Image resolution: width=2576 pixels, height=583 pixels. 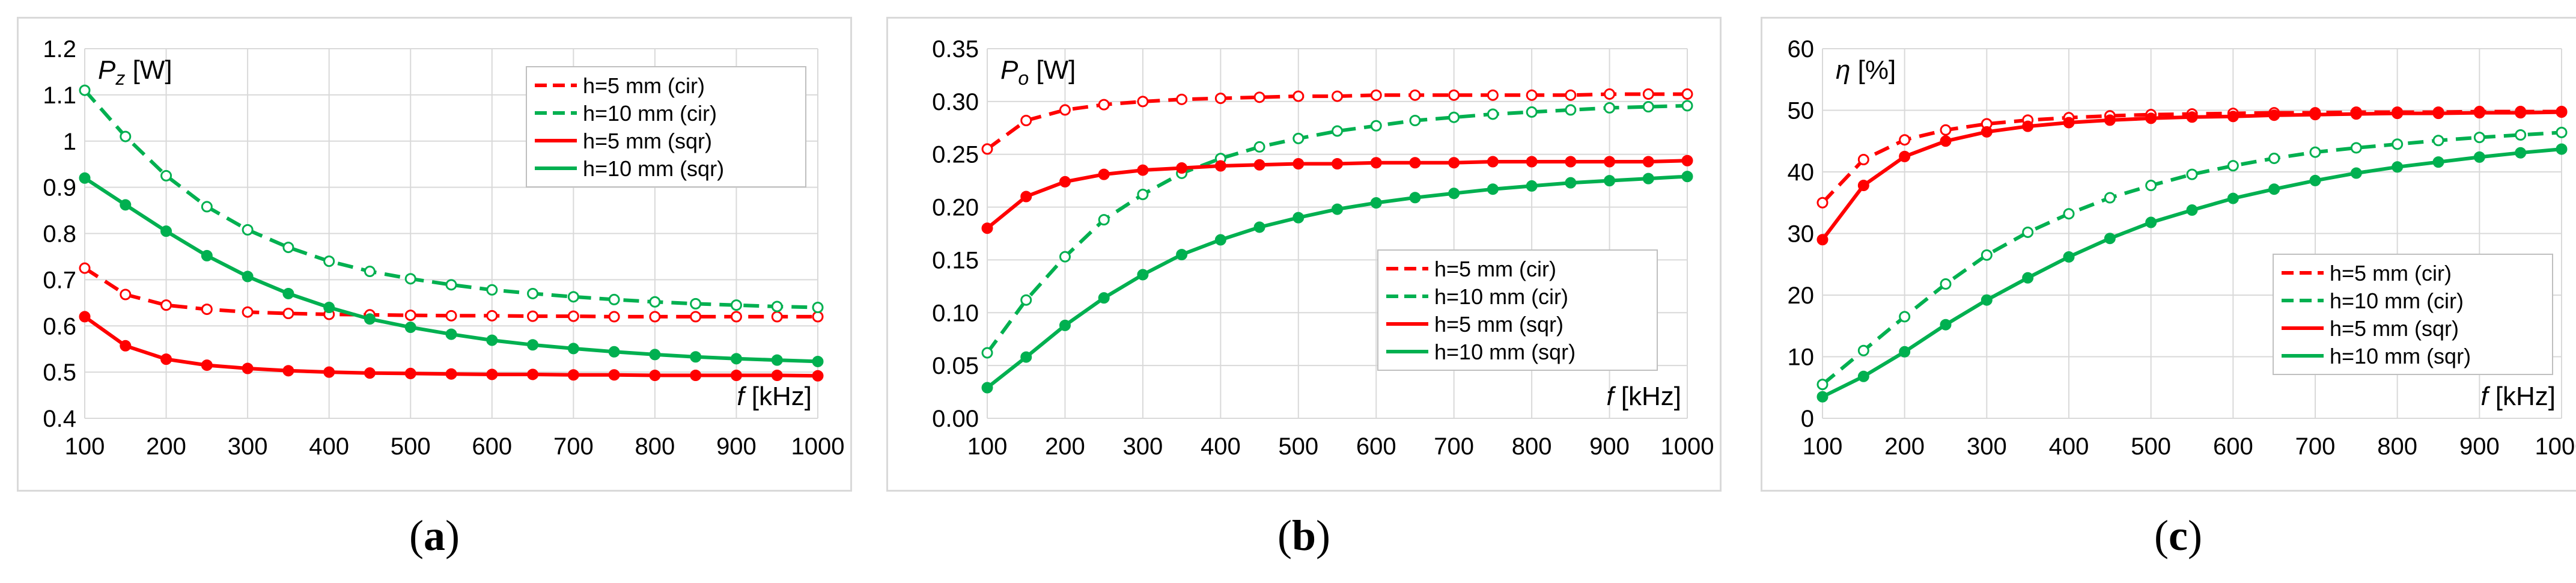 What do you see at coordinates (1801, 234) in the screenshot?
I see `y-tick-label: 30` at bounding box center [1801, 234].